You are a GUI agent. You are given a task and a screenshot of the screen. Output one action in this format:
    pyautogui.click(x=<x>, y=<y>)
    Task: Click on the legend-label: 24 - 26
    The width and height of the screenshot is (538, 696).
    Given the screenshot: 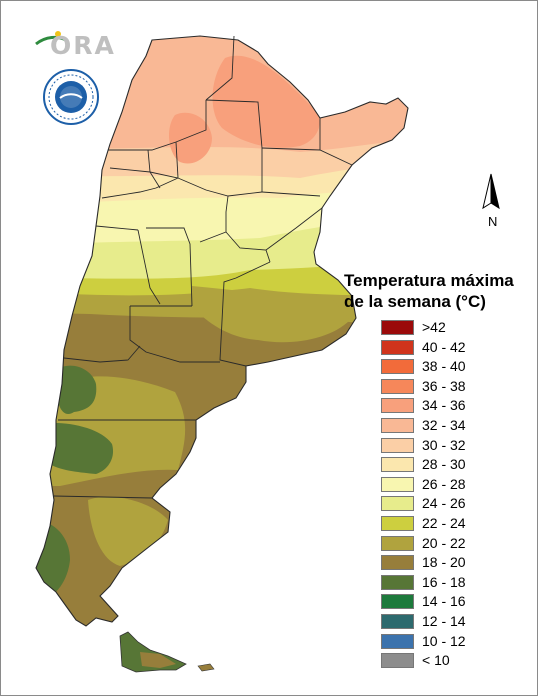 What is the action you would take?
    pyautogui.click(x=444, y=503)
    